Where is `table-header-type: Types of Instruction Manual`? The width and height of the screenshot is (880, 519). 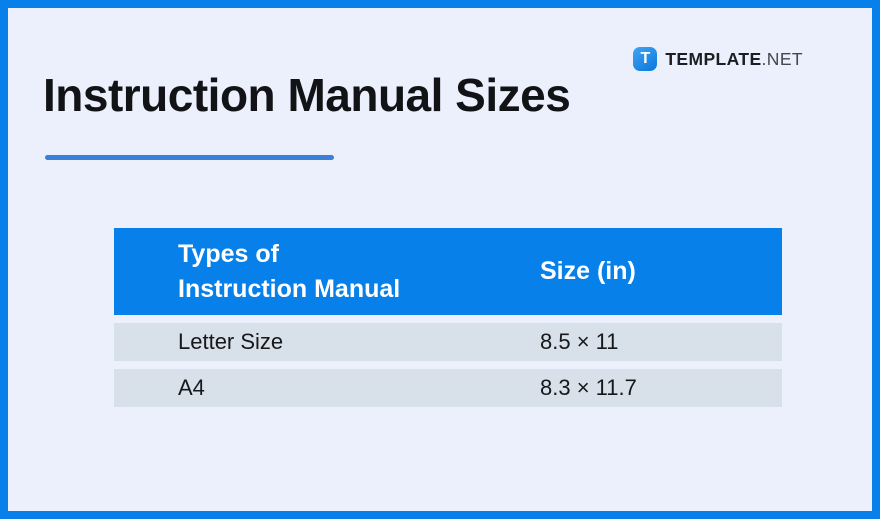
table-header-type: Types of Instruction Manual is located at coordinates (289, 271).